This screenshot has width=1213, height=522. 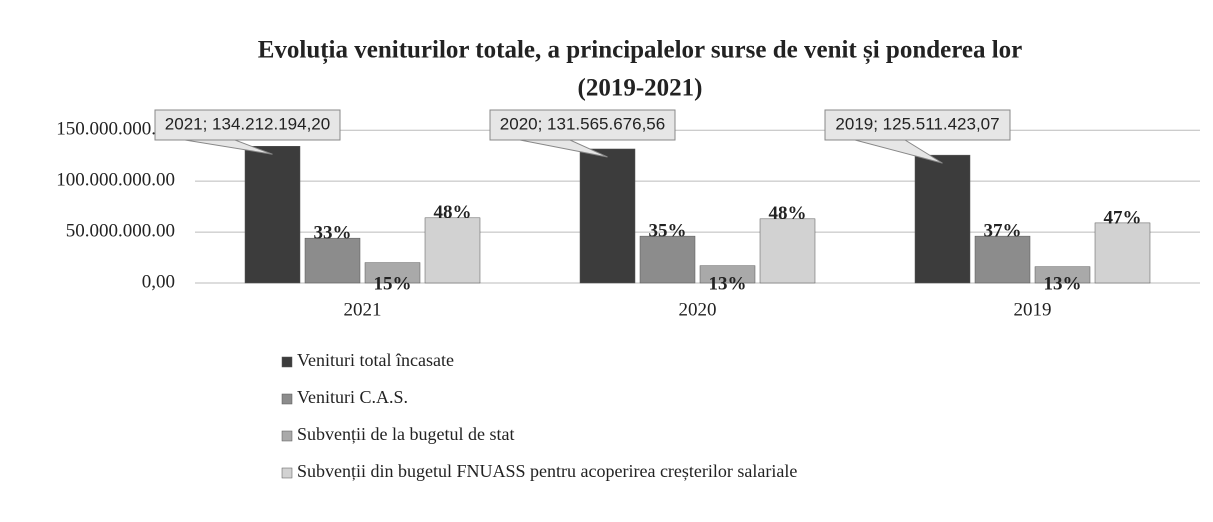 I want to click on data-label: 2020; 131.565.676,56, so click(x=582, y=123).